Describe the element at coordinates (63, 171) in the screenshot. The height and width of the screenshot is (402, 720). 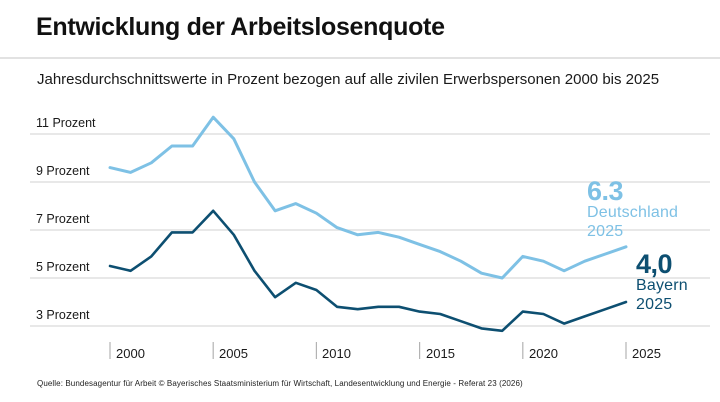
I see `y-axis-label: 9 Prozent` at that location.